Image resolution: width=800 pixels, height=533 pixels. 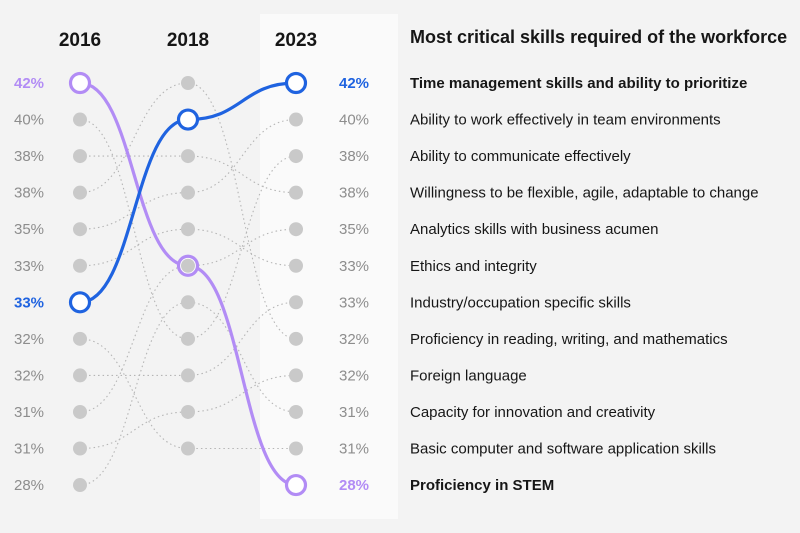 I want to click on series-line-capacity-for-innovation-and-creativity, so click(x=188, y=393).